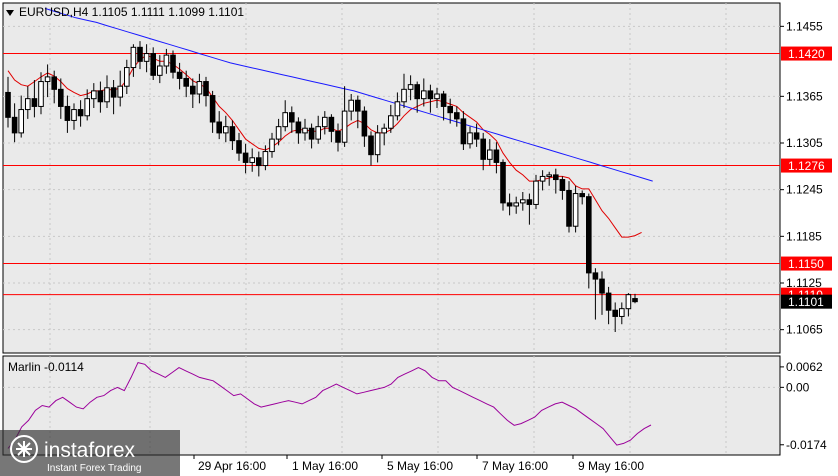 The height and width of the screenshot is (476, 838). I want to click on indicator-tick-label: 0.0062, so click(804, 367).